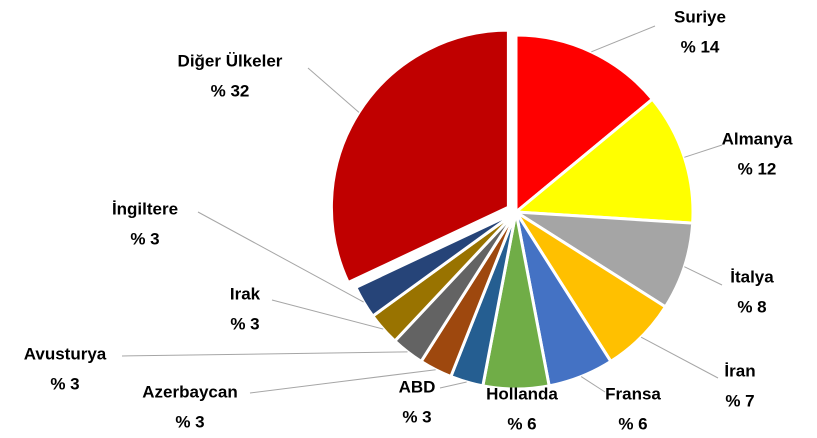 The height and width of the screenshot is (438, 817). What do you see at coordinates (145, 208) in the screenshot?
I see `category-label: İngiltere` at bounding box center [145, 208].